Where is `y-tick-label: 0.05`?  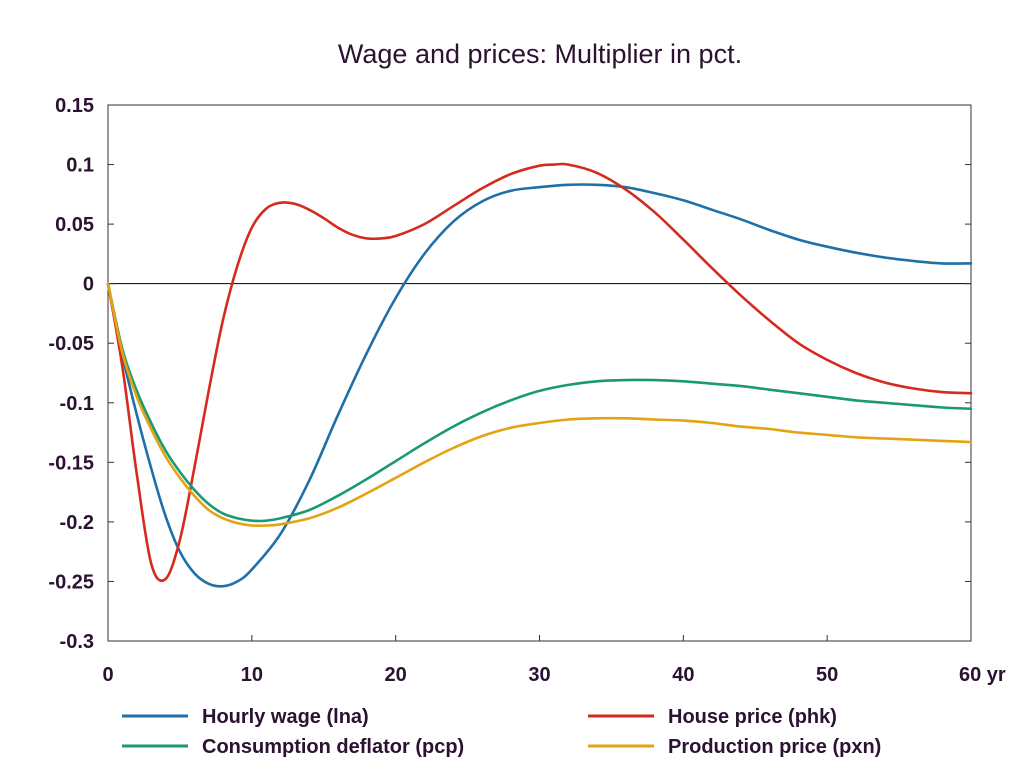
y-tick-label: 0.05 is located at coordinates (74, 225).